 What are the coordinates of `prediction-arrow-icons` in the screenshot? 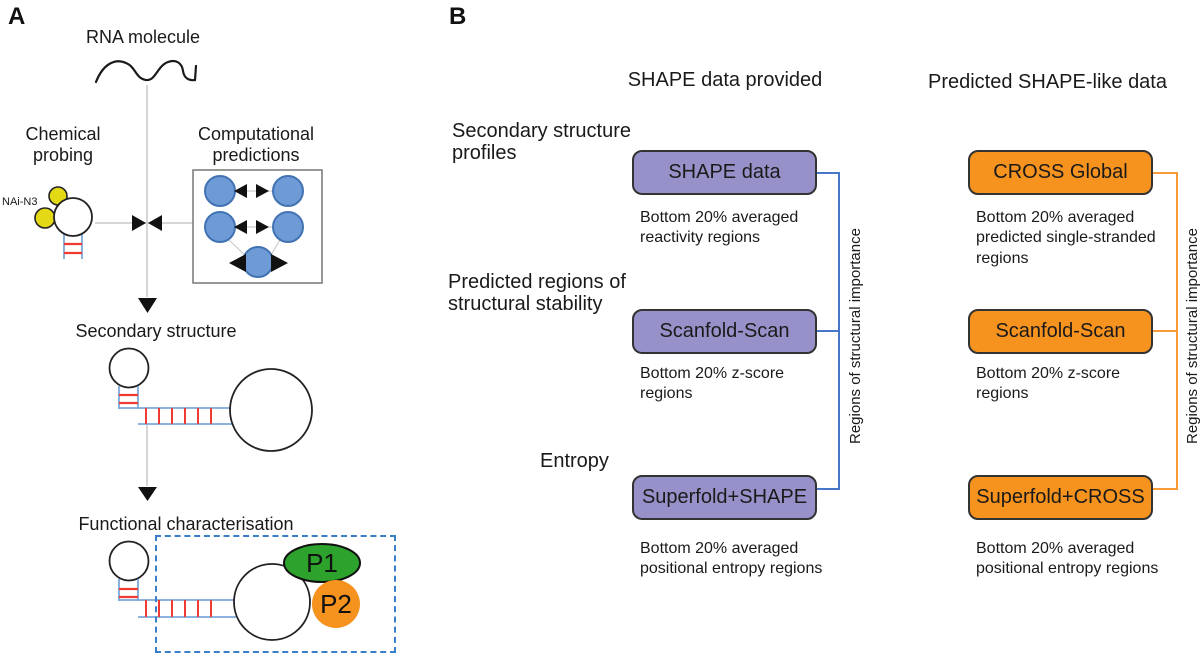 It's located at (258, 228).